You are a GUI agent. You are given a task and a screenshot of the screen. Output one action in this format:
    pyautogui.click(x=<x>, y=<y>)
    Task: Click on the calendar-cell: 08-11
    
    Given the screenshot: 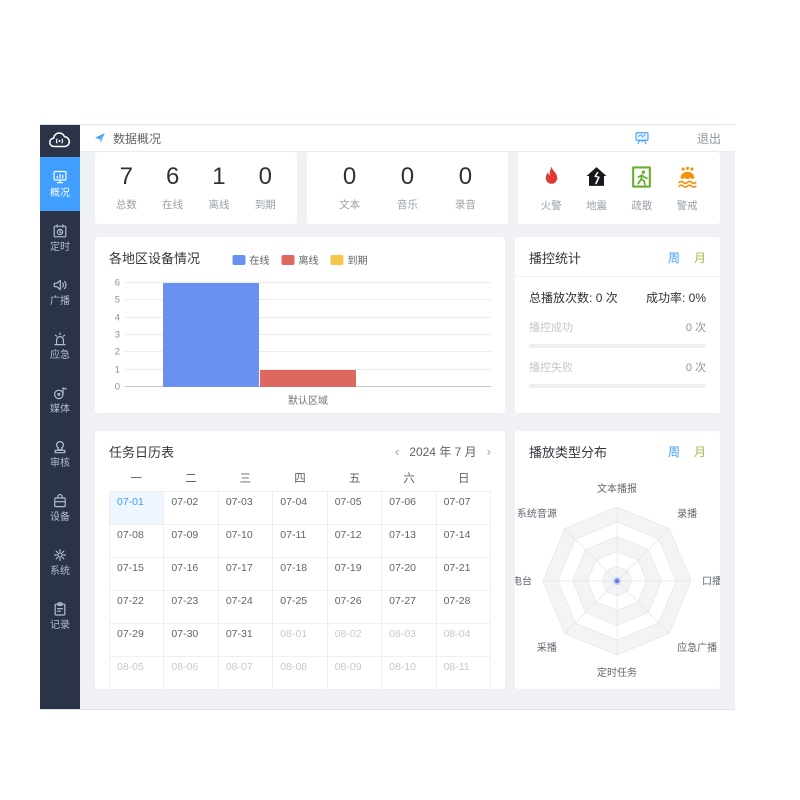 What is the action you would take?
    pyautogui.click(x=463, y=673)
    